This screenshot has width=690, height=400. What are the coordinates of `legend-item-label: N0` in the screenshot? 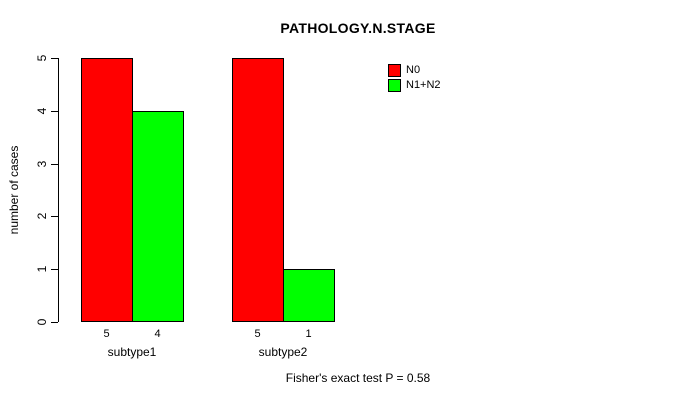 It's located at (413, 70).